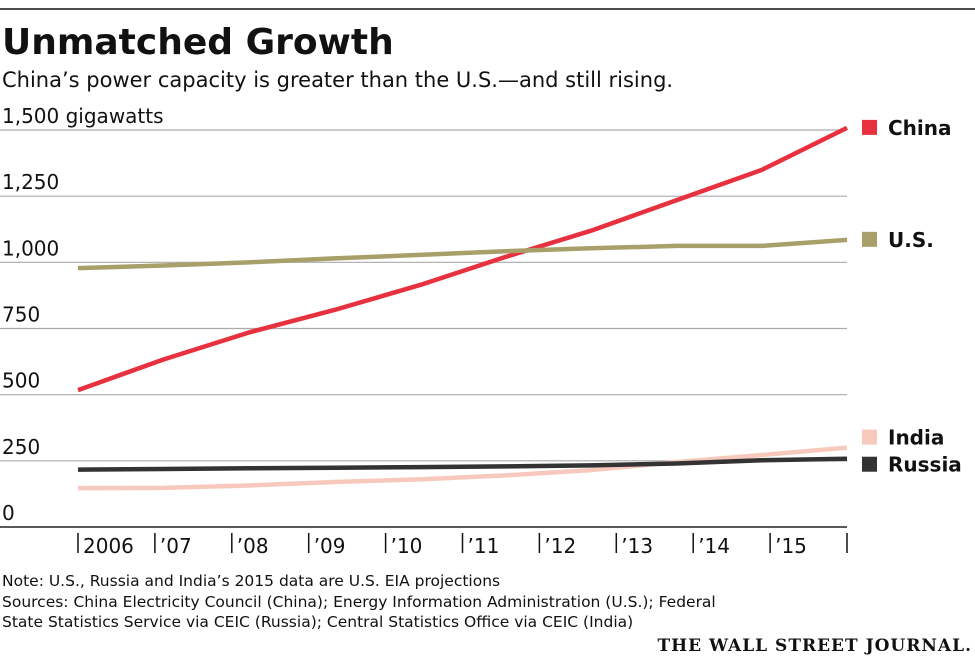  Describe the element at coordinates (83, 116) in the screenshot. I see `y-tick-label: 1,500 gigawatts` at that location.